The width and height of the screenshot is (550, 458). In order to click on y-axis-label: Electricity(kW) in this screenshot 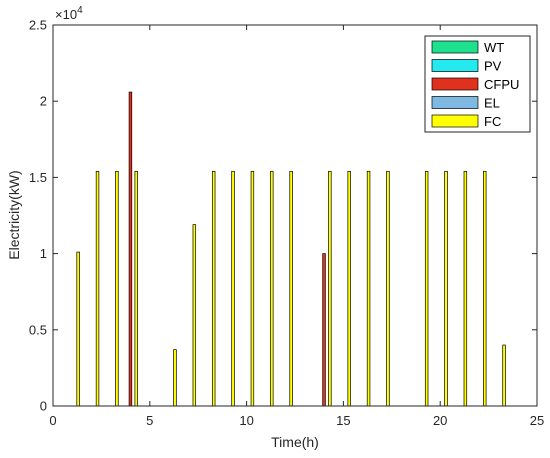, I will do `click(14, 214)`.